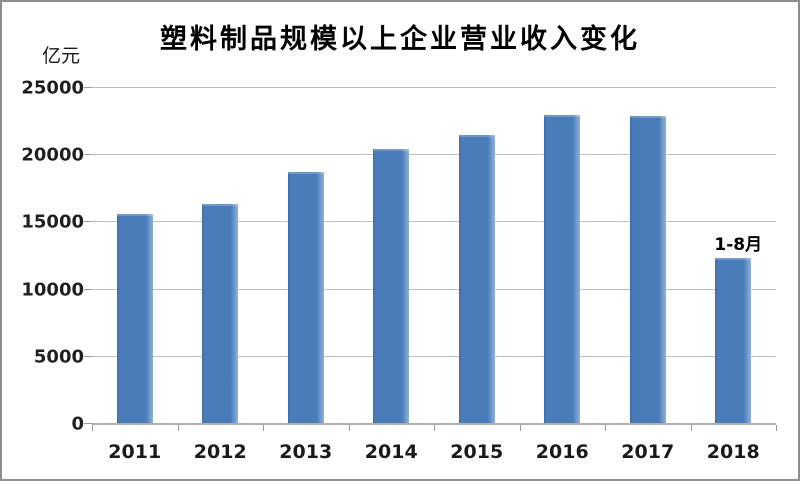  I want to click on x-axis-label: 2015, so click(477, 452).